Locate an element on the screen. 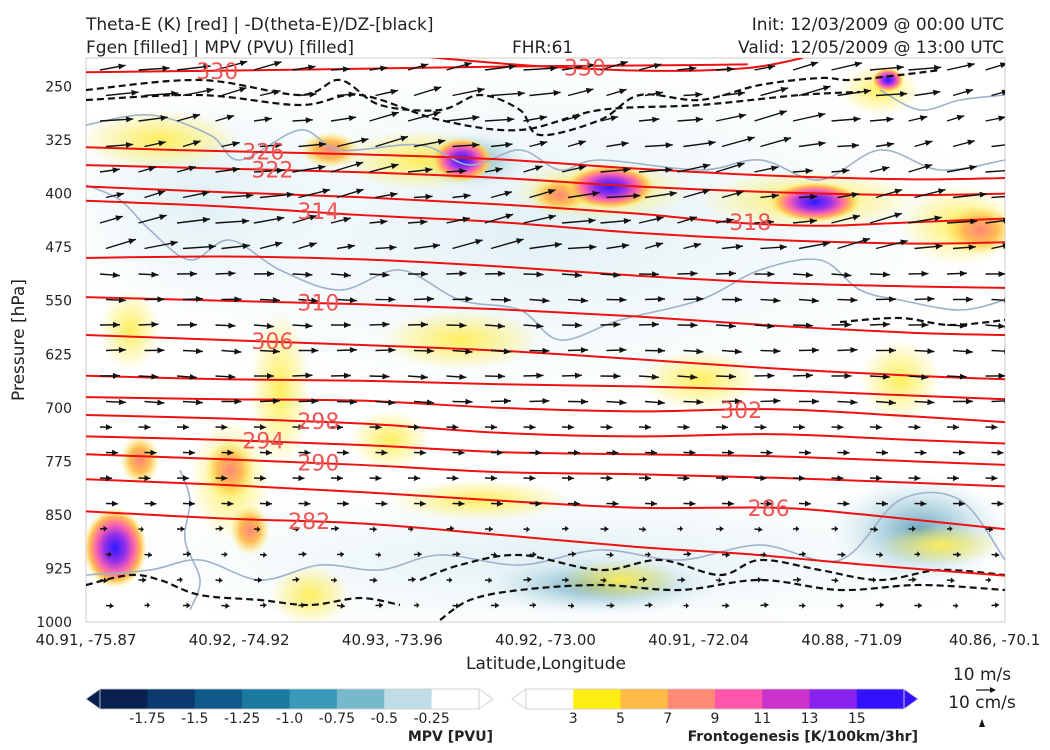 This screenshot has height=750, width=1050. colorbar-tick: -0.75 is located at coordinates (337, 719).